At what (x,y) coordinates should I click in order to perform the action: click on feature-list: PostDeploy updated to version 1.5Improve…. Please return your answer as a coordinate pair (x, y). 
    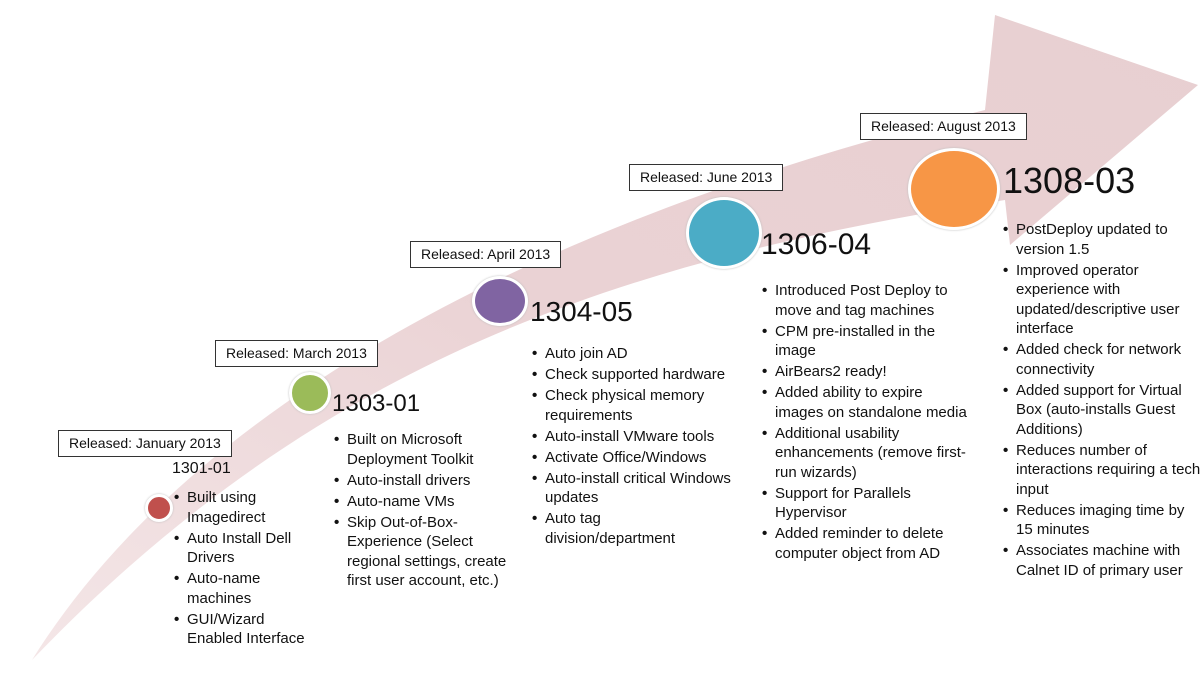
    Looking at the image, I should click on (1101, 401).